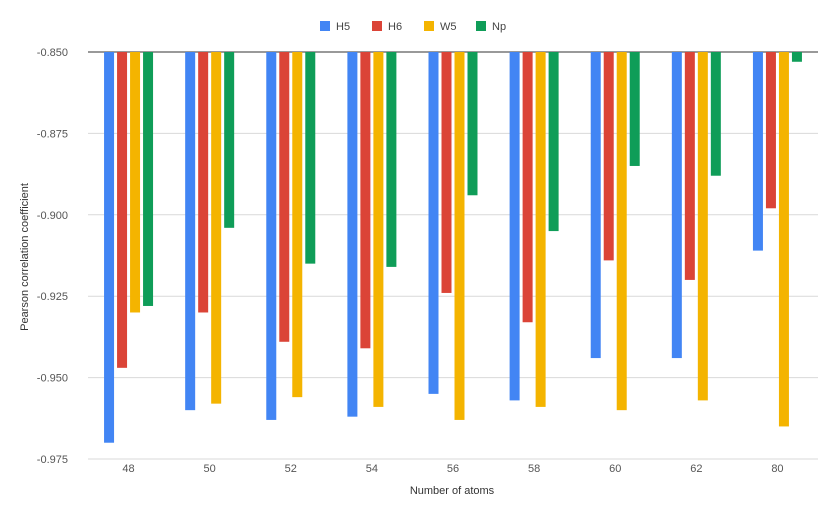 The height and width of the screenshot is (516, 839). What do you see at coordinates (210, 469) in the screenshot?
I see `x-tick-label: 50` at bounding box center [210, 469].